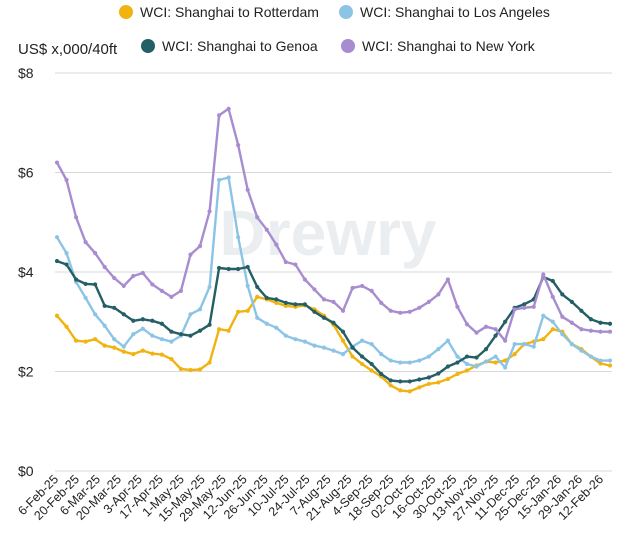 This screenshot has width=626, height=539. I want to click on y-tick-label: $8, so click(26, 73).